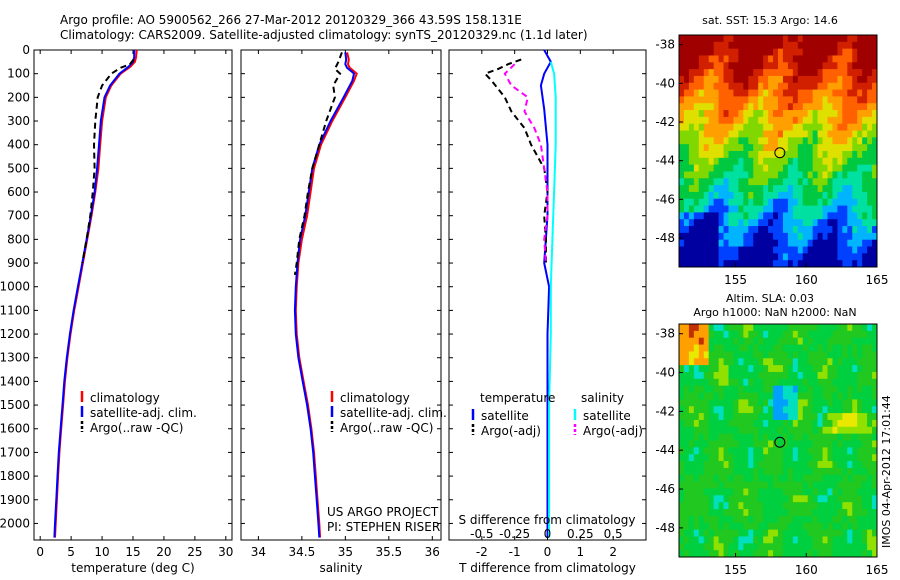 The height and width of the screenshot is (580, 900). What do you see at coordinates (18, 263) in the screenshot?
I see `temperature-ytick-label: 900` at bounding box center [18, 263].